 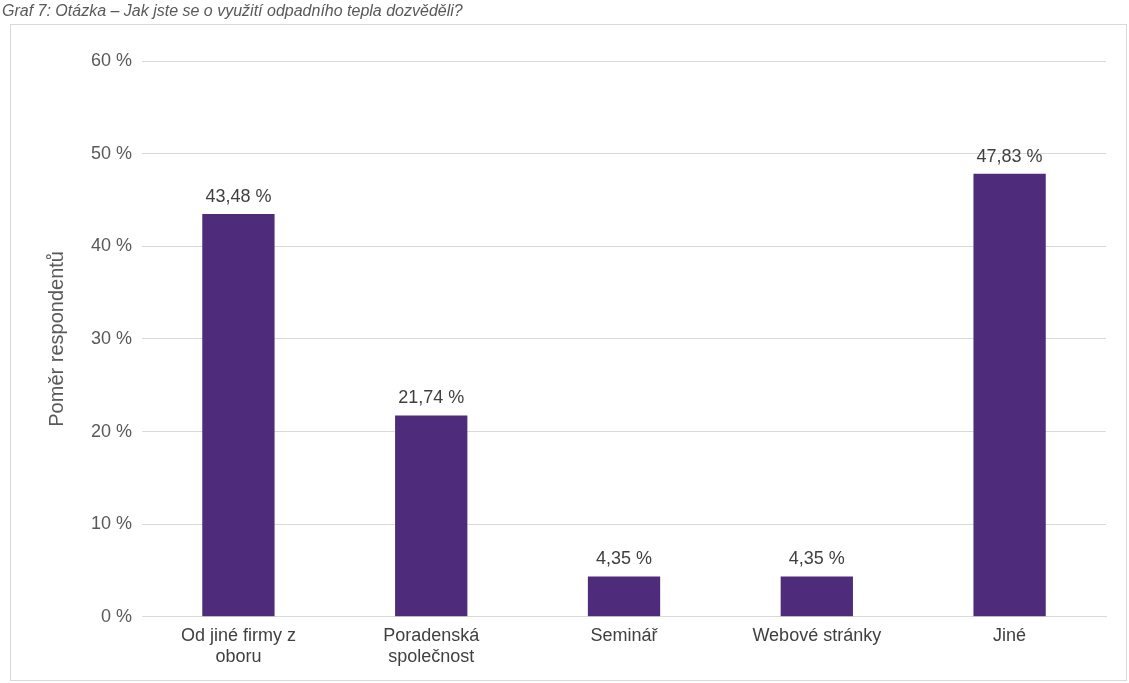 I want to click on x-tick-label: Od jiné firmy z oboru, so click(x=238, y=645).